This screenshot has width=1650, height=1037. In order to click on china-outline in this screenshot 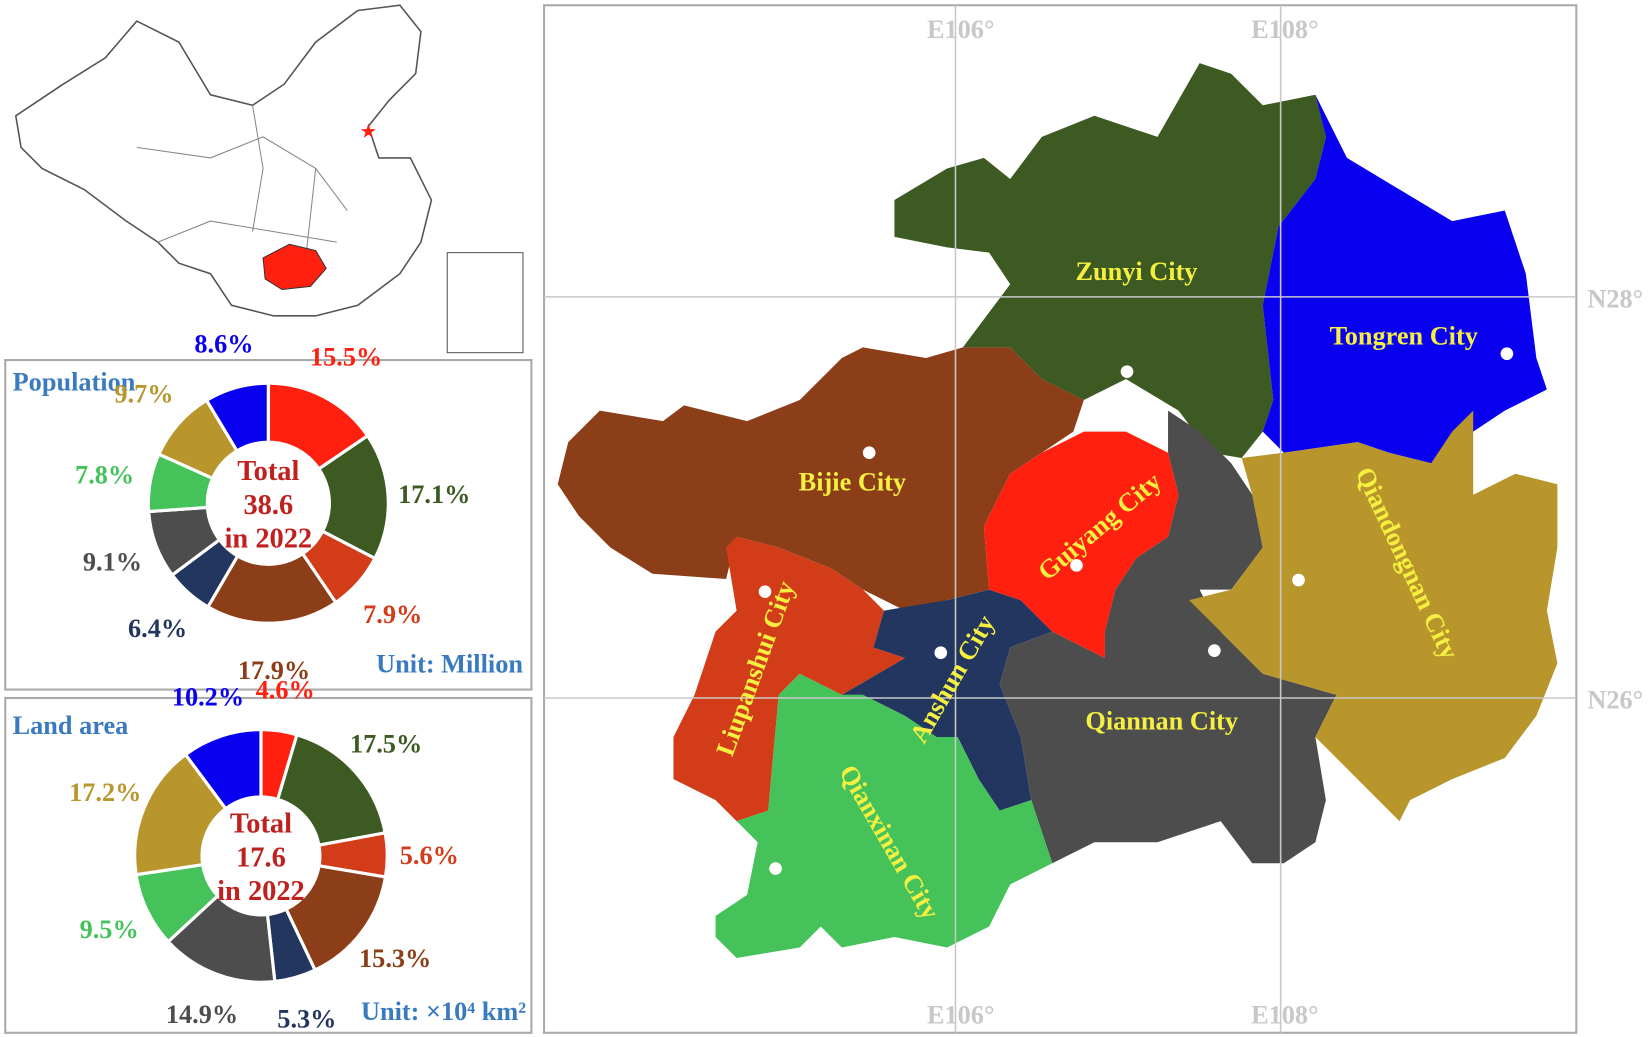, I will do `click(223, 160)`.